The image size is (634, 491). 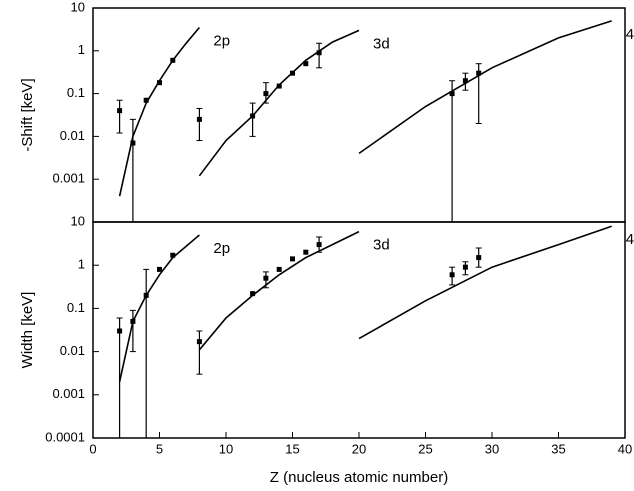 What do you see at coordinates (65, 436) in the screenshot?
I see `y-tick-label: 0.0001` at bounding box center [65, 436].